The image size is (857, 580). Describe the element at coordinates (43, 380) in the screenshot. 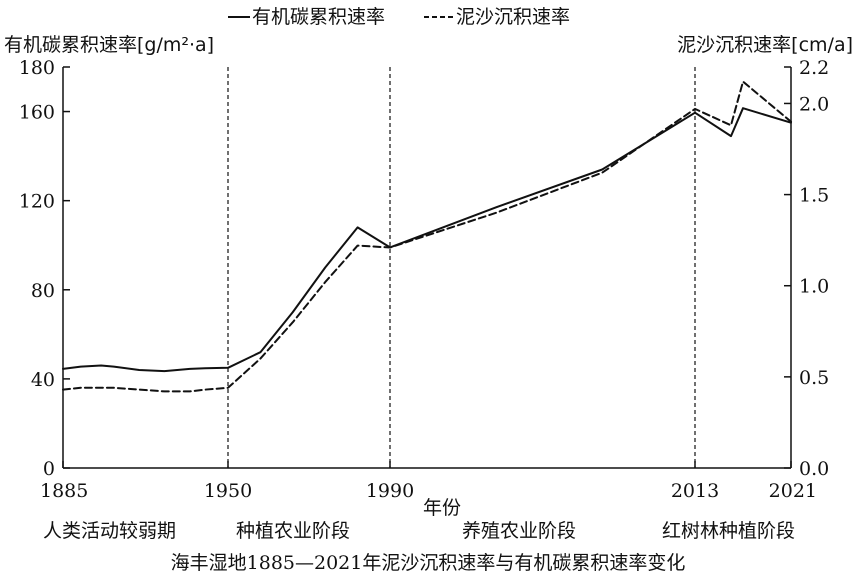

I see `left-tick-label: 40` at that location.